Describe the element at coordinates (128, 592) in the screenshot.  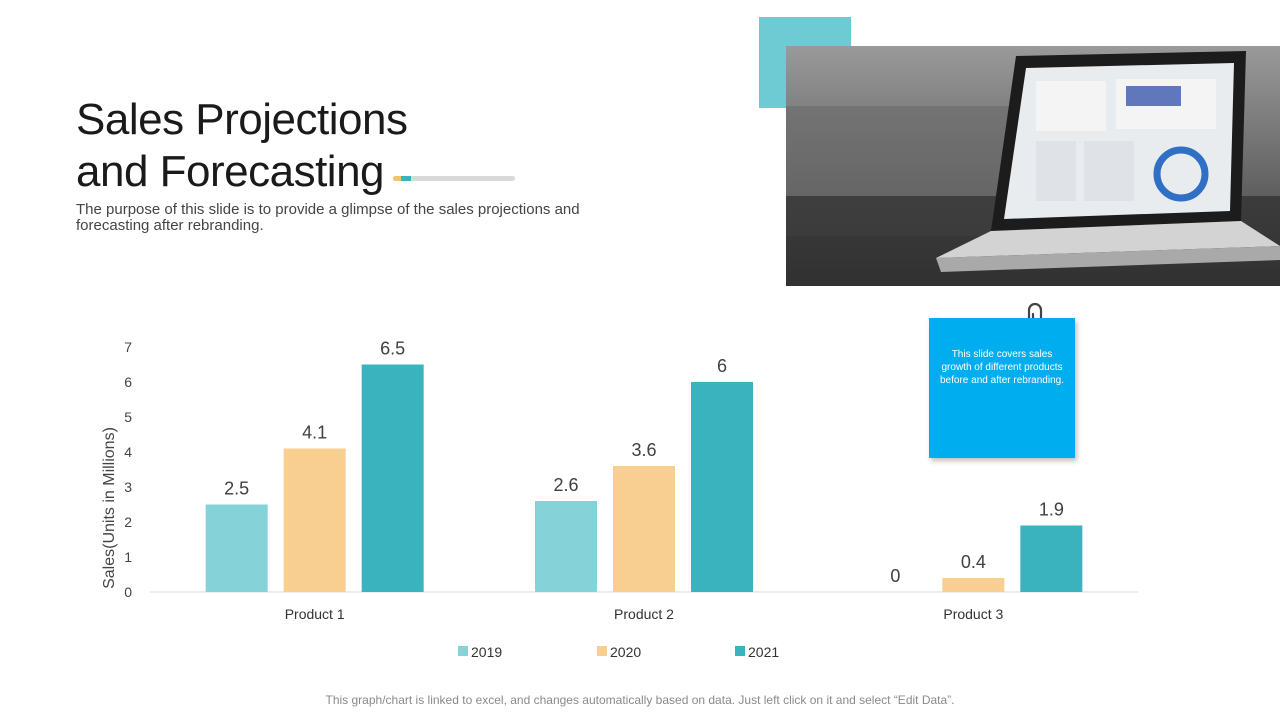
I see `y-tick-label: 0` at that location.